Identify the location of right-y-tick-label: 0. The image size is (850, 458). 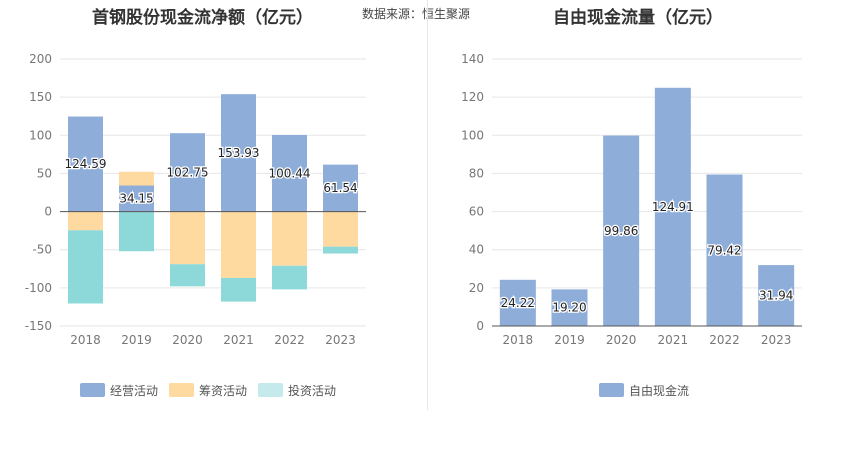
(480, 326).